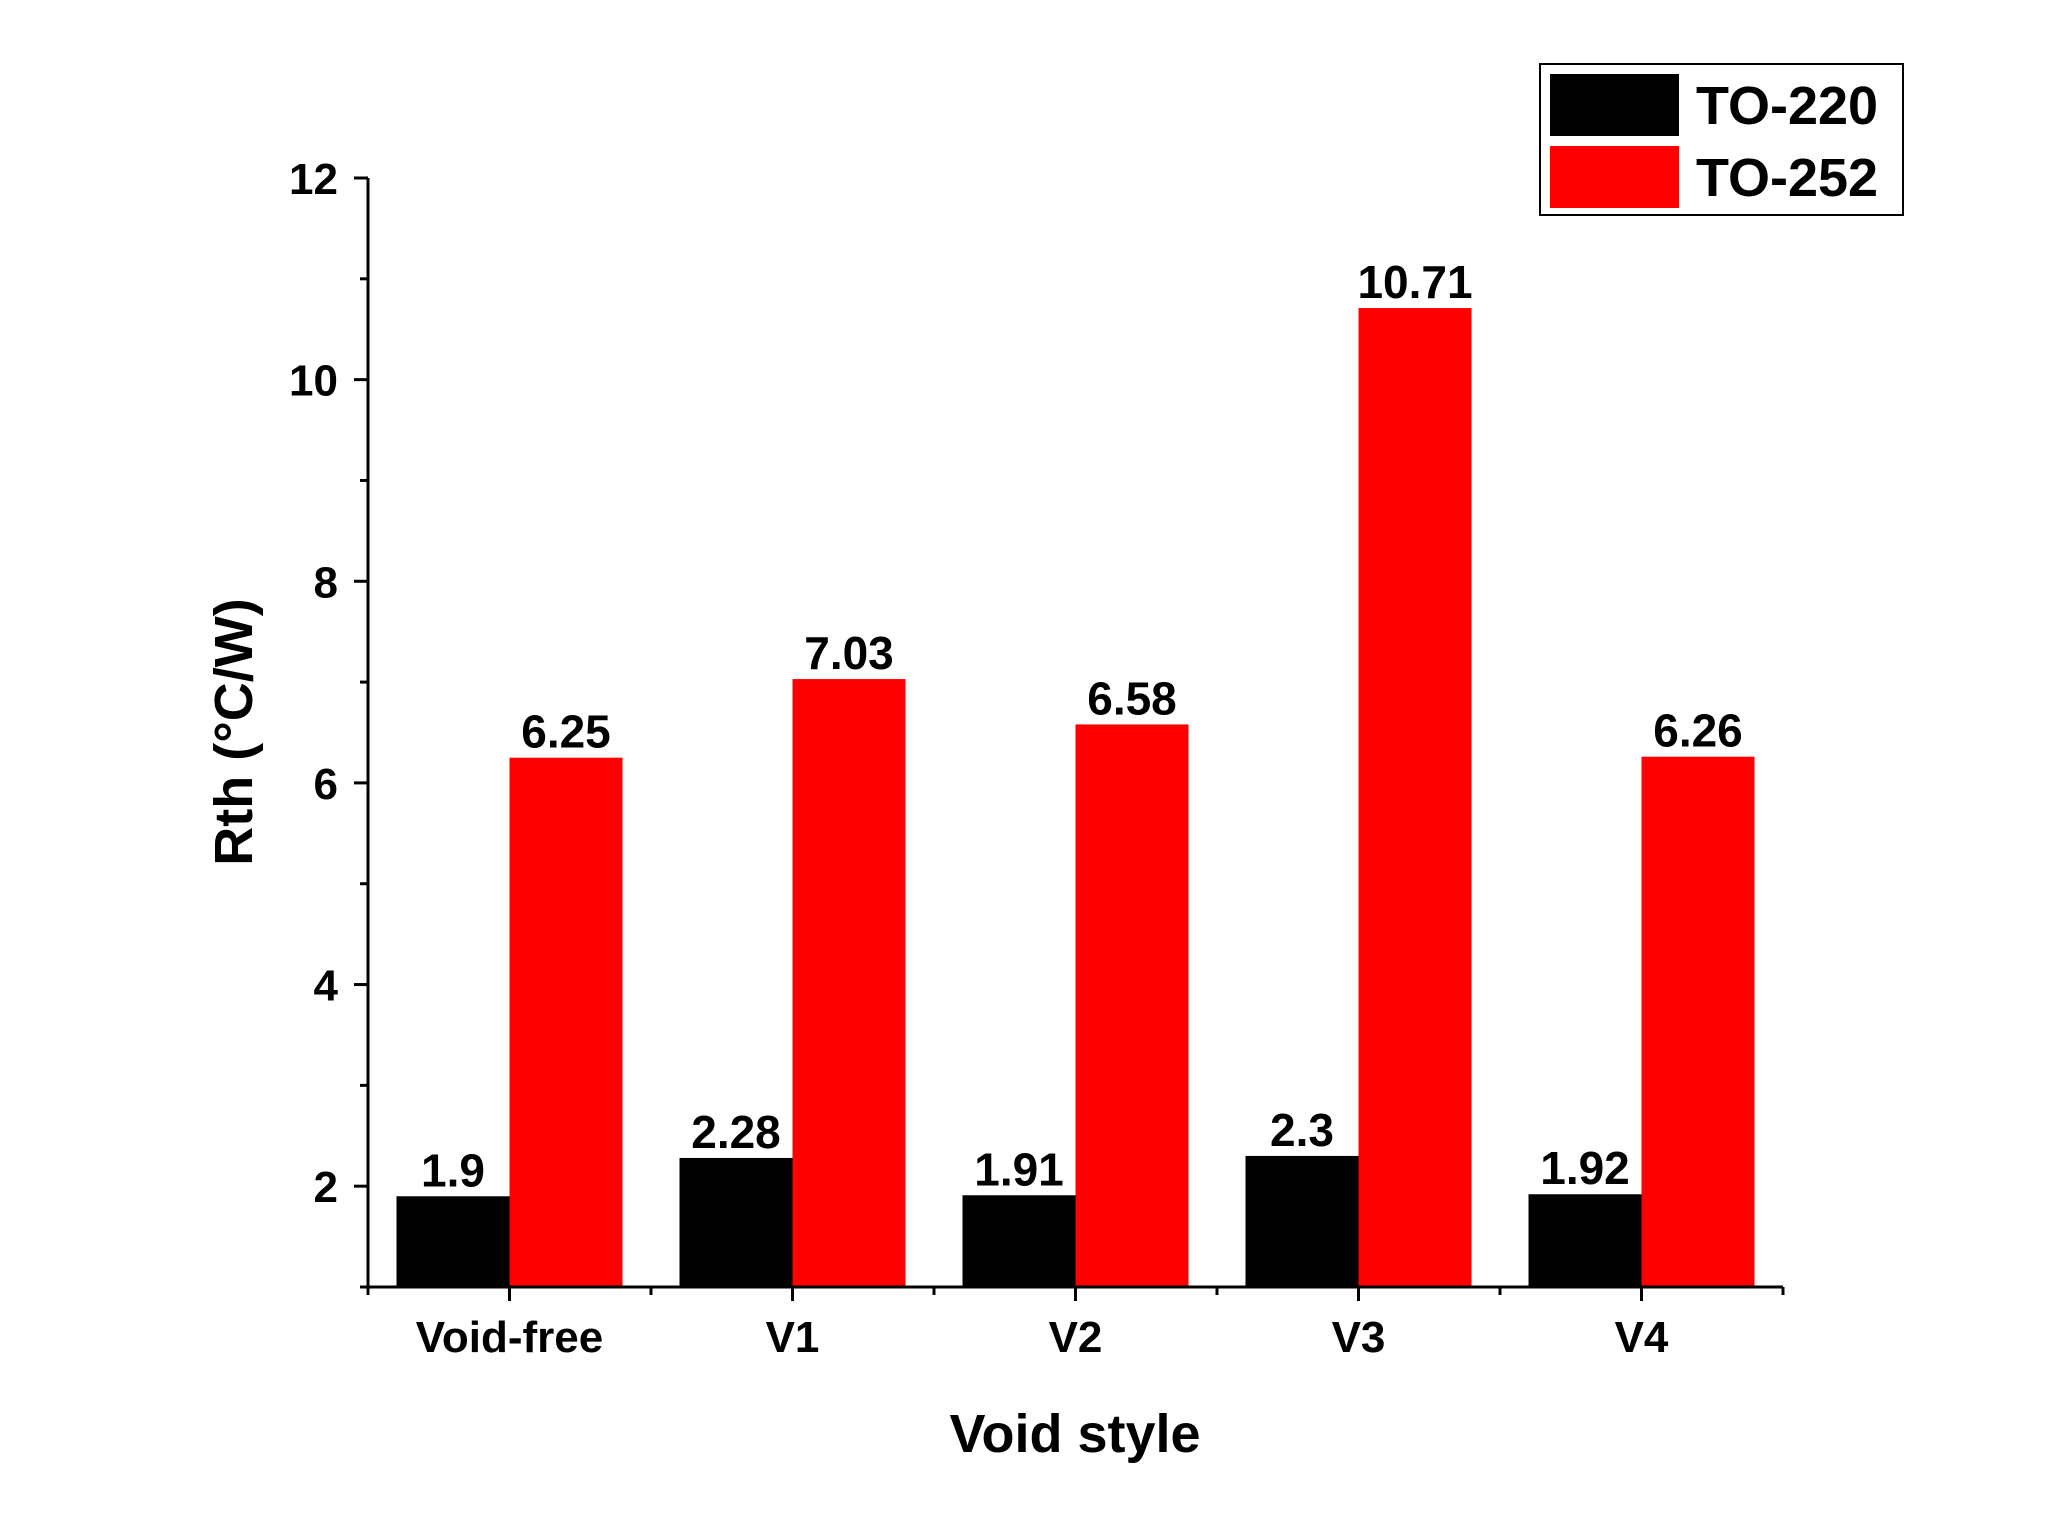  I want to click on x-tick-label-v4: V4, so click(1642, 1337).